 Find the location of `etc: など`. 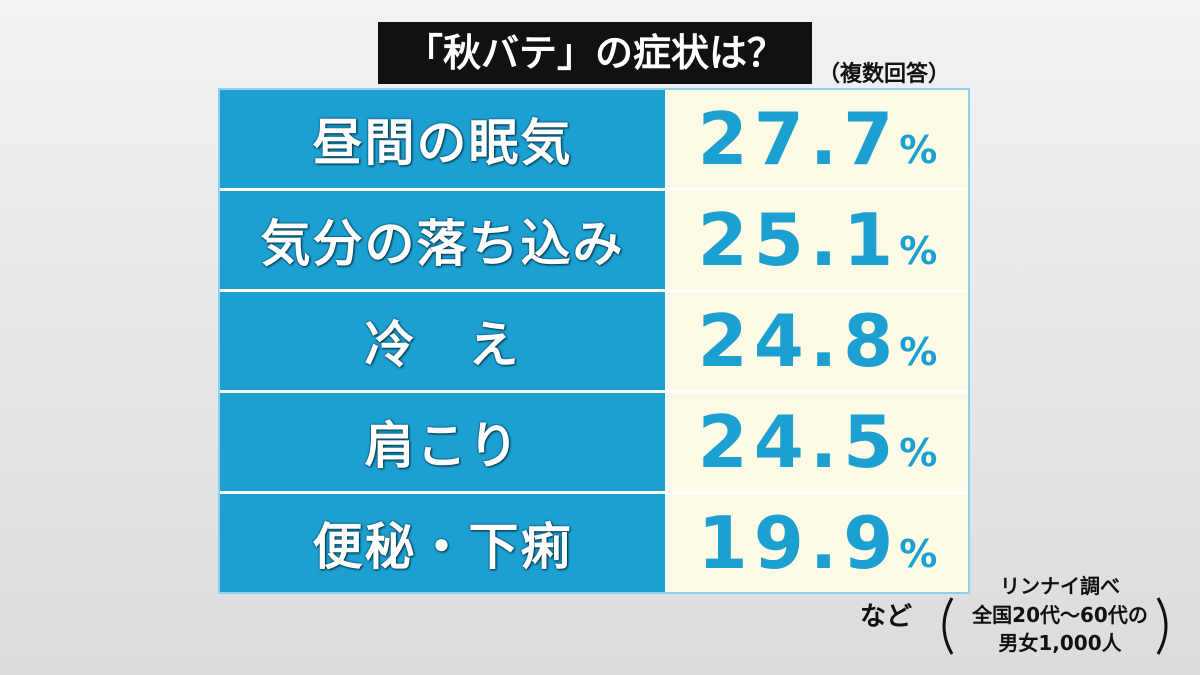

etc: など is located at coordinates (886, 617).